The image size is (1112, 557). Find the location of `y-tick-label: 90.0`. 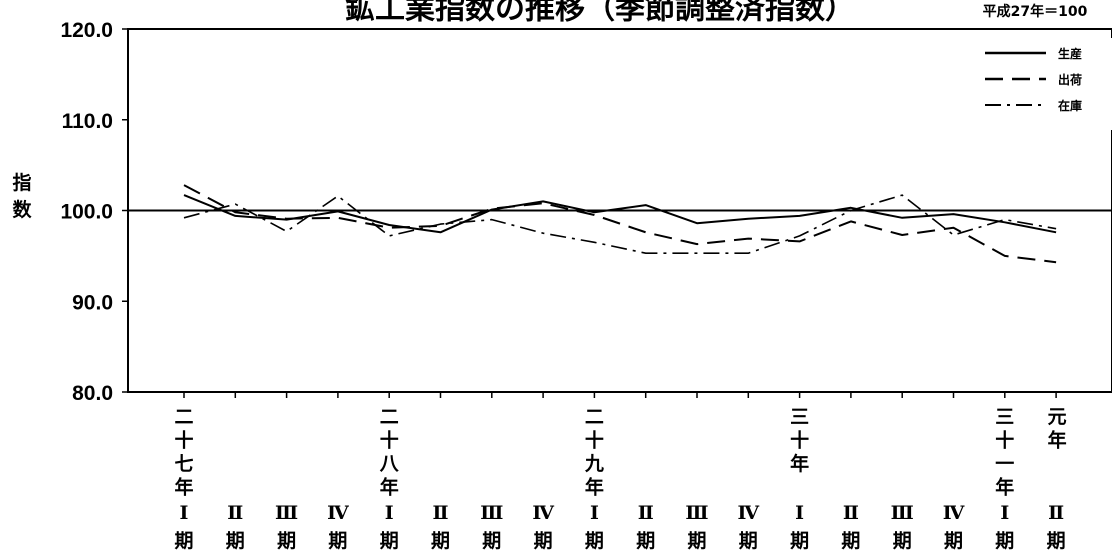

y-tick-label: 90.0 is located at coordinates (92, 302).